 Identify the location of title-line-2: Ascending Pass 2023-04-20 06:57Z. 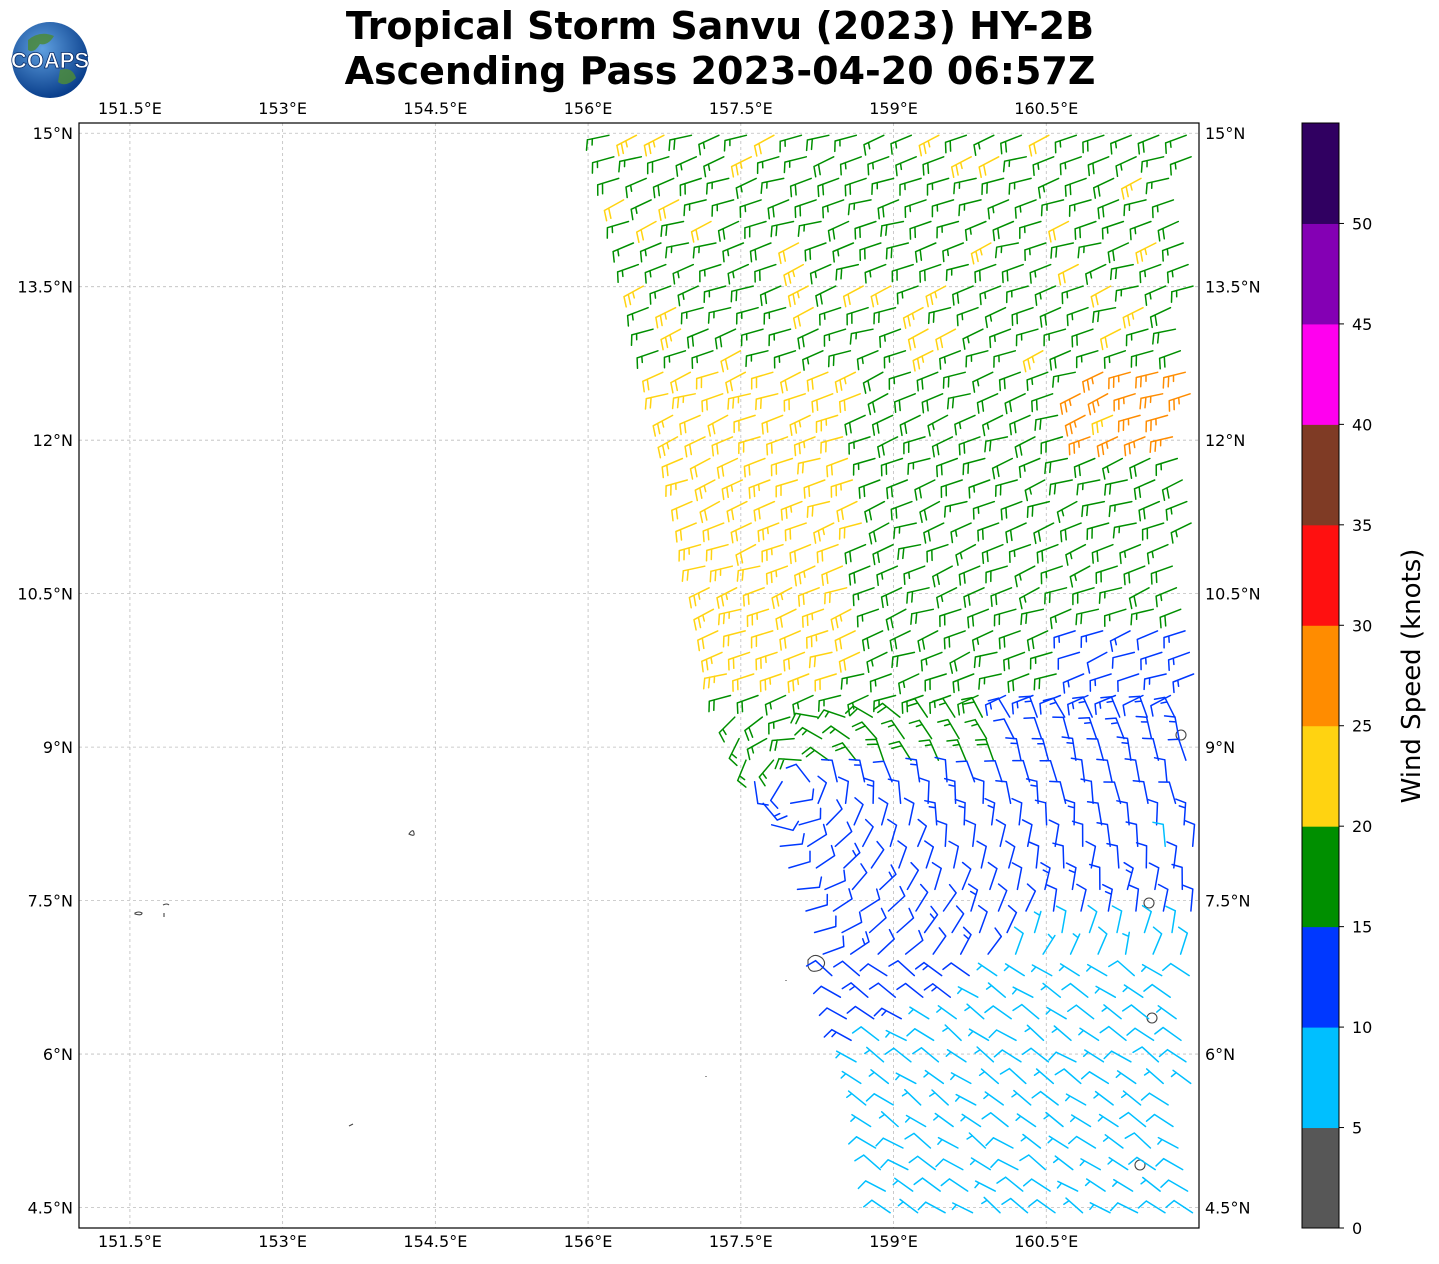
(720, 71).